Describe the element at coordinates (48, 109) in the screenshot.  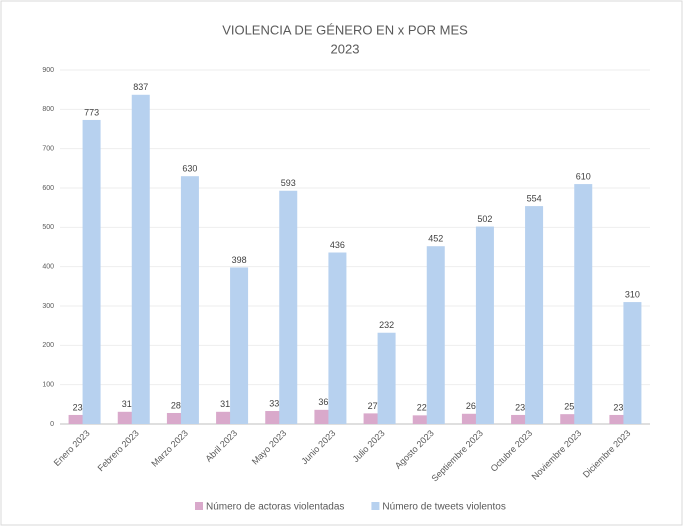
I see `y-tick-label: 800` at that location.